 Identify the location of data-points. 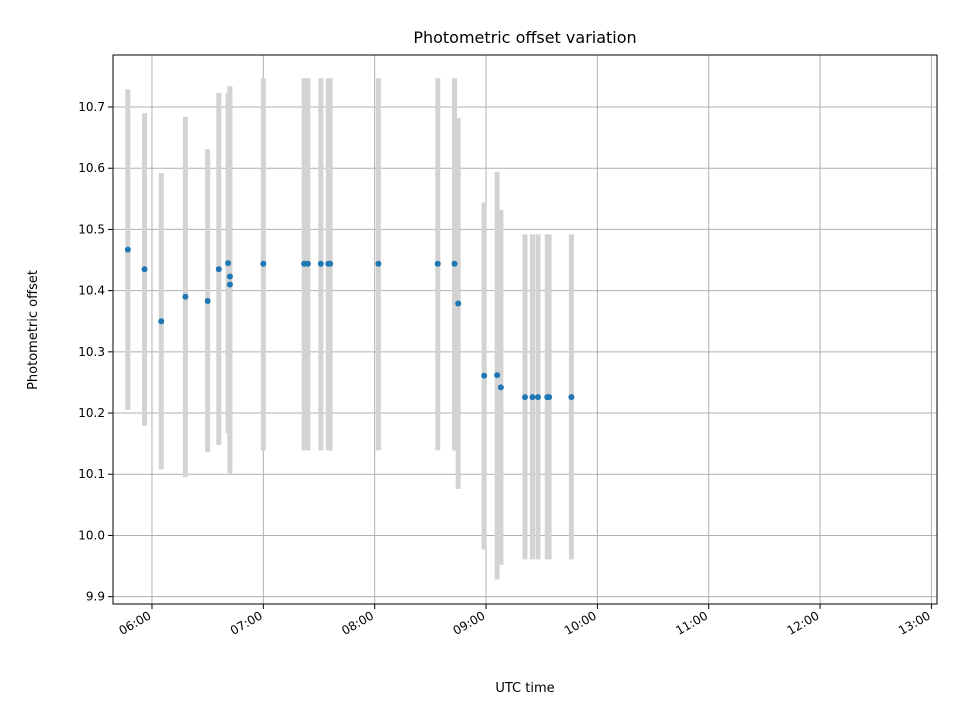
(349, 323).